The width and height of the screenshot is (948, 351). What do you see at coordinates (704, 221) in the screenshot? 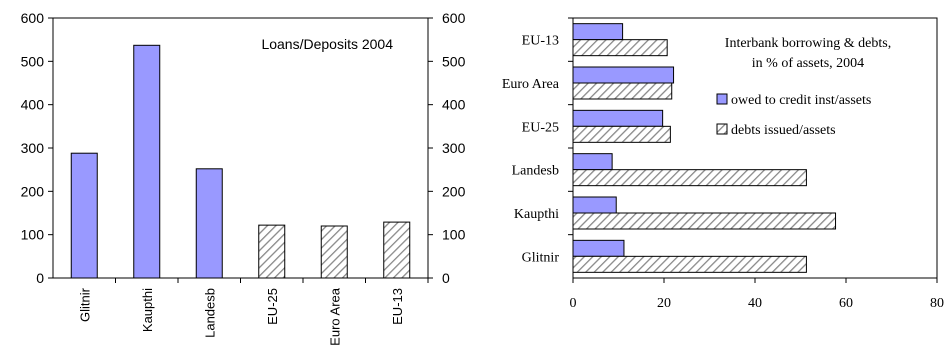
I see `bar-debts-kaupthi` at bounding box center [704, 221].